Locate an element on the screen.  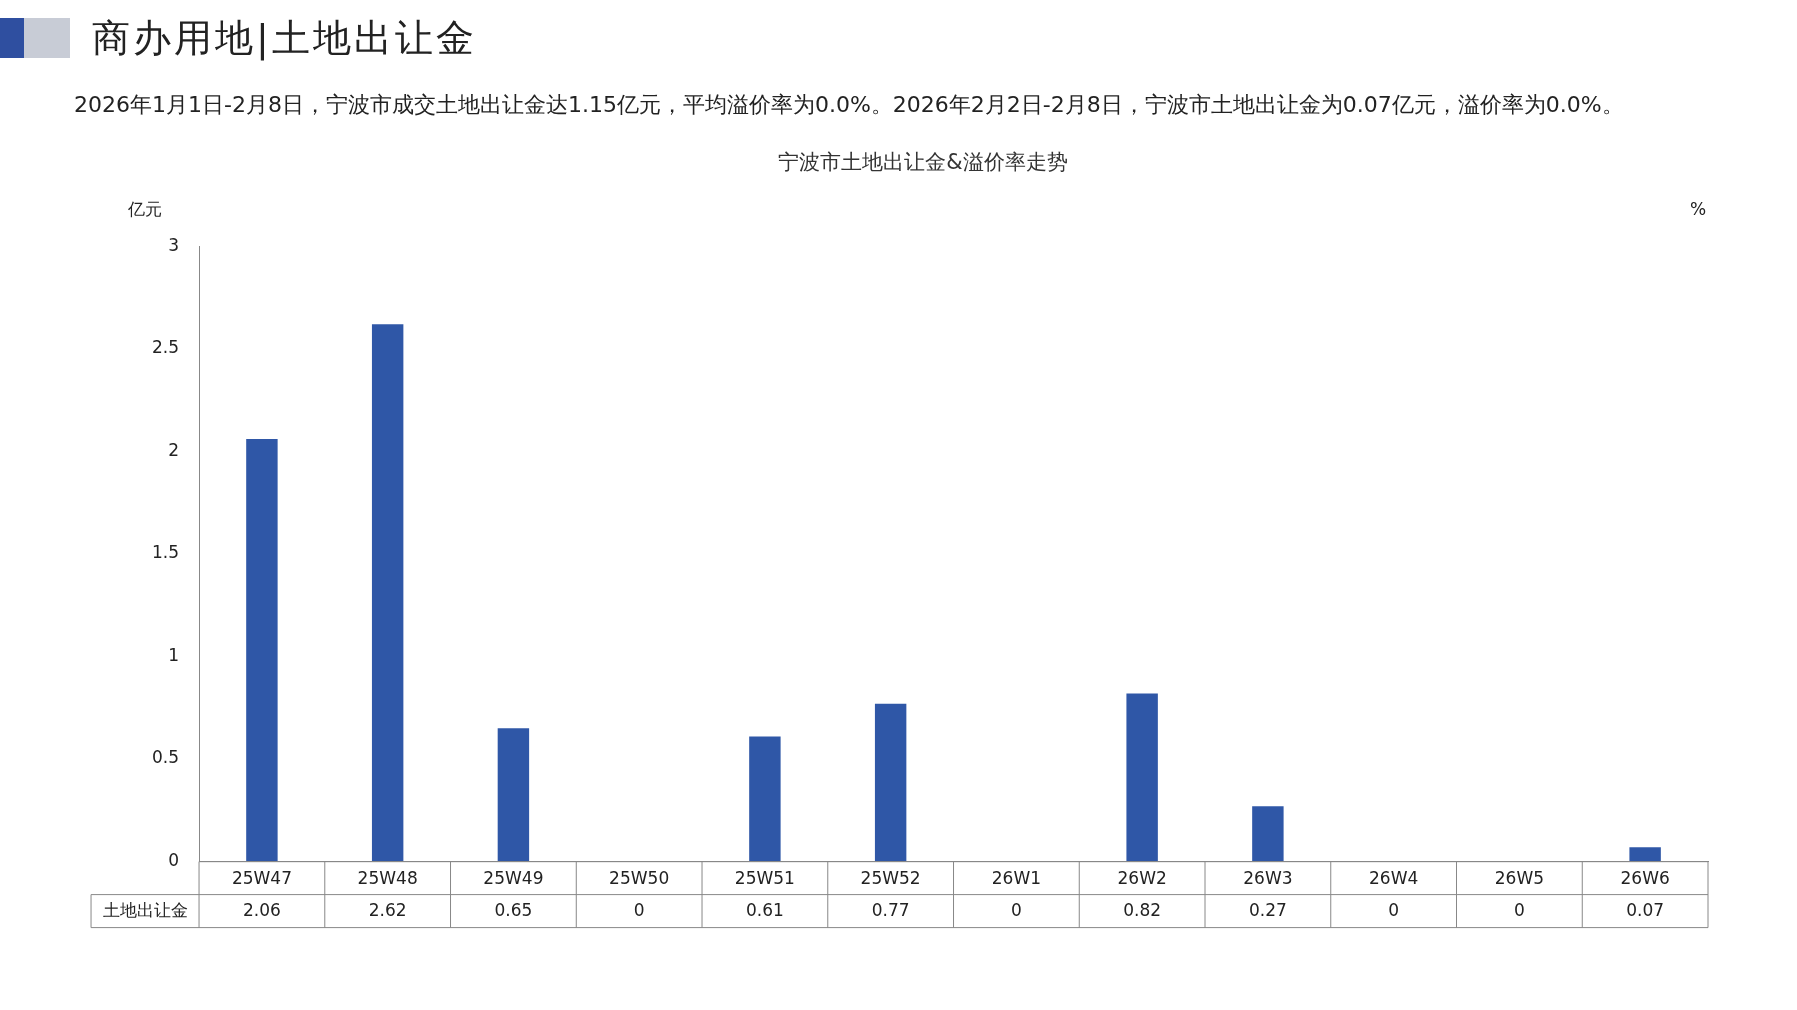
x-tick-label: 25W48 is located at coordinates (387, 878).